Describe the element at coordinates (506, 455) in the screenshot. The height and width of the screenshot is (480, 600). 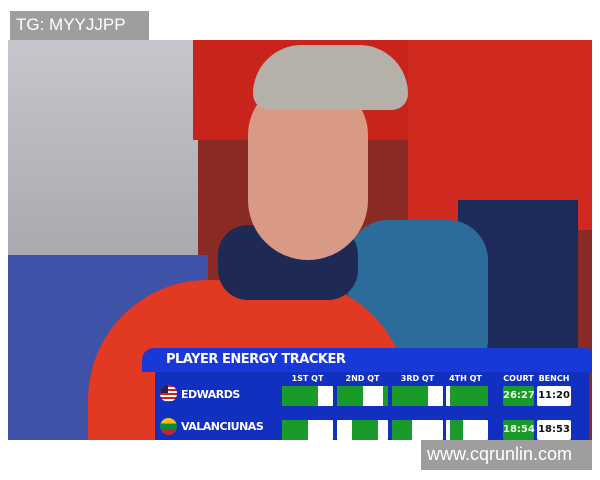
I see `watermark-bottom-right: www.cqrunlin.com` at that location.